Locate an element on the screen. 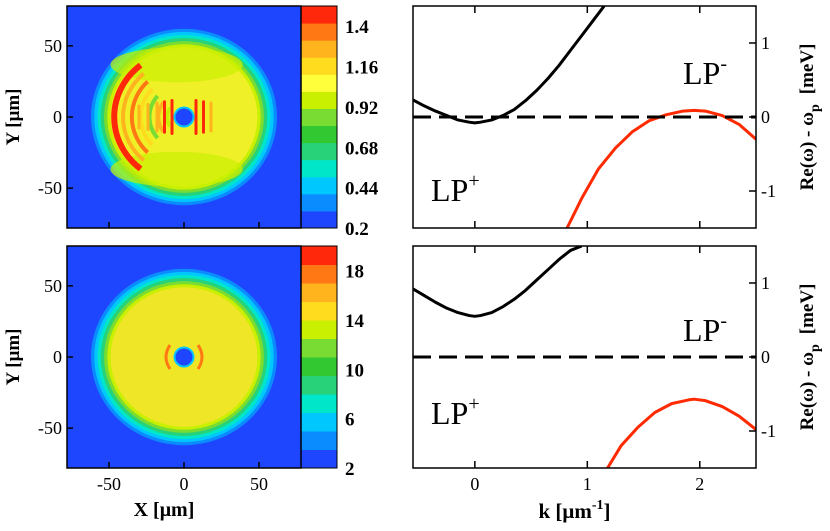 The image size is (830, 531). colorbar-tick-label: 14 is located at coordinates (355, 321).